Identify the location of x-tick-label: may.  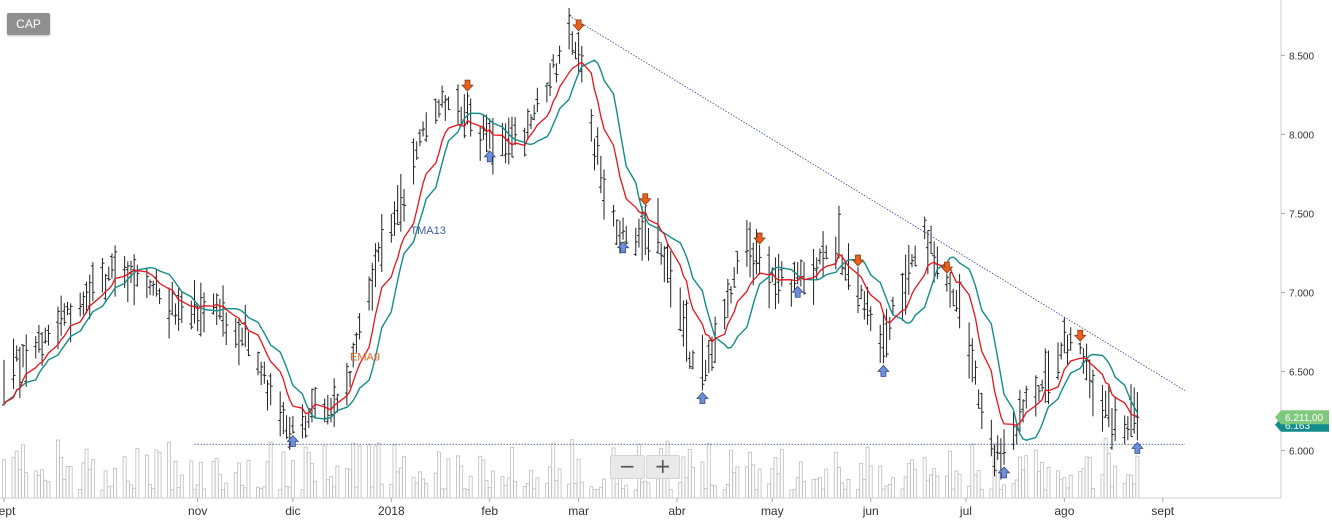
(772, 511).